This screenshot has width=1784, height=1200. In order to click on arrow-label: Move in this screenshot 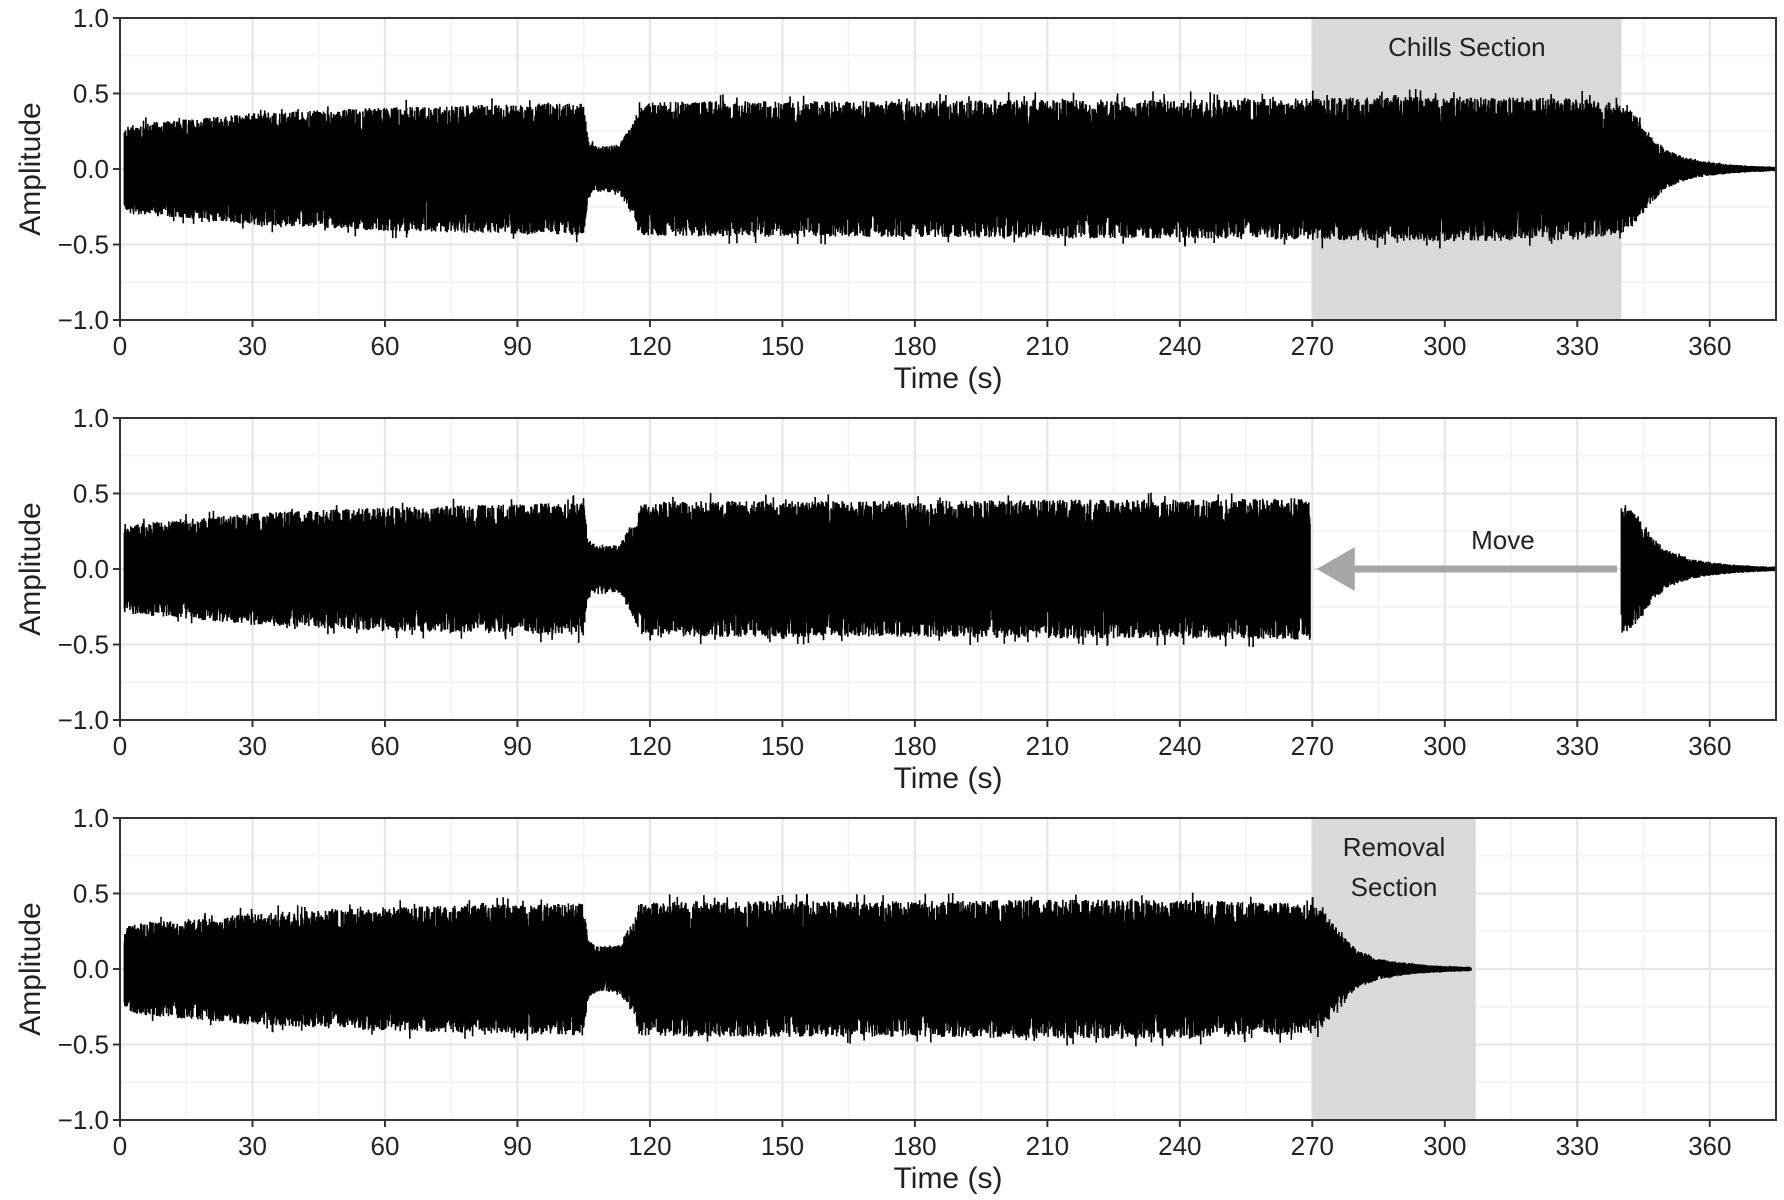, I will do `click(1503, 540)`.